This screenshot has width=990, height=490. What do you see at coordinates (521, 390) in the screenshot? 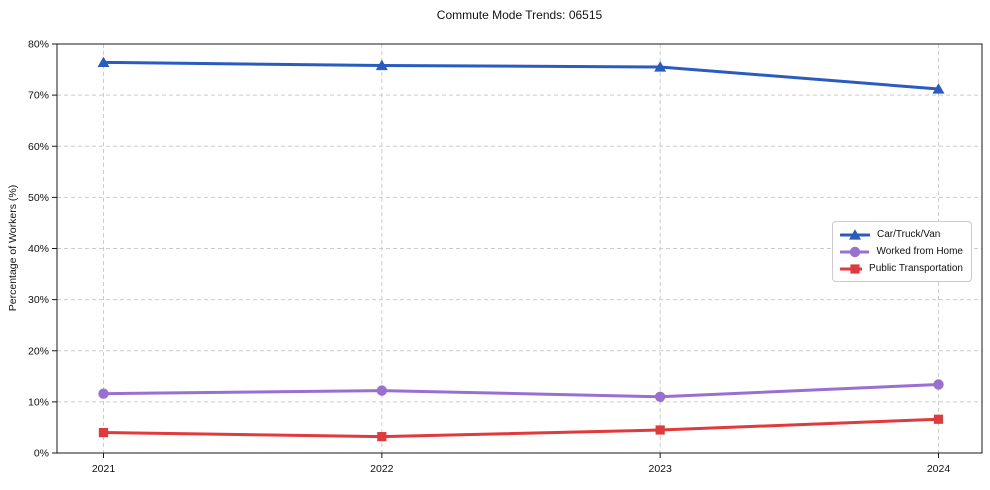
I see `series-line-worked-from-home` at bounding box center [521, 390].